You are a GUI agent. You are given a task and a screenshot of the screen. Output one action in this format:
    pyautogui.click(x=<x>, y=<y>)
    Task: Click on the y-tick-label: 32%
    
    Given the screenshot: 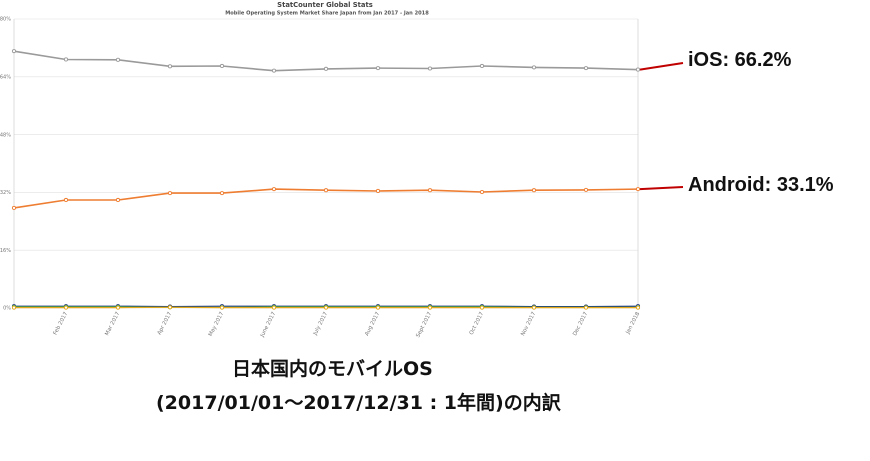 What is the action you would take?
    pyautogui.click(x=5, y=193)
    